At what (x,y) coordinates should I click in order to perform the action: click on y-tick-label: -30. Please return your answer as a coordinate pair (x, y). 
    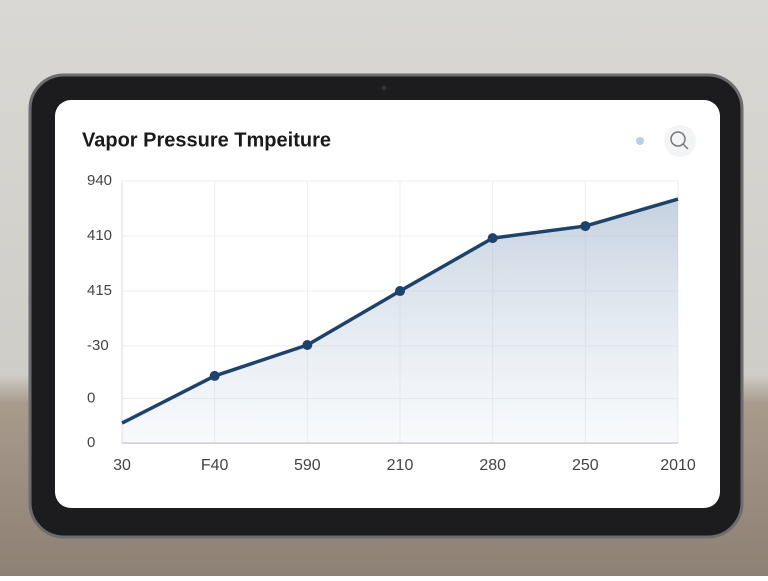
    Looking at the image, I should click on (98, 345).